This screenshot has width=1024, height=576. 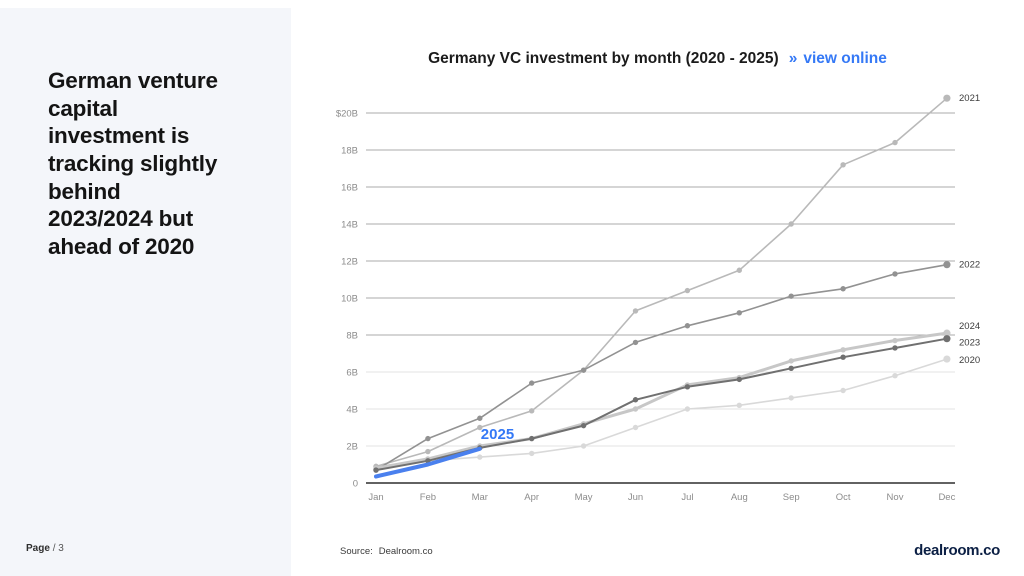 What do you see at coordinates (969, 326) in the screenshot?
I see `year-label-2024: 2024` at bounding box center [969, 326].